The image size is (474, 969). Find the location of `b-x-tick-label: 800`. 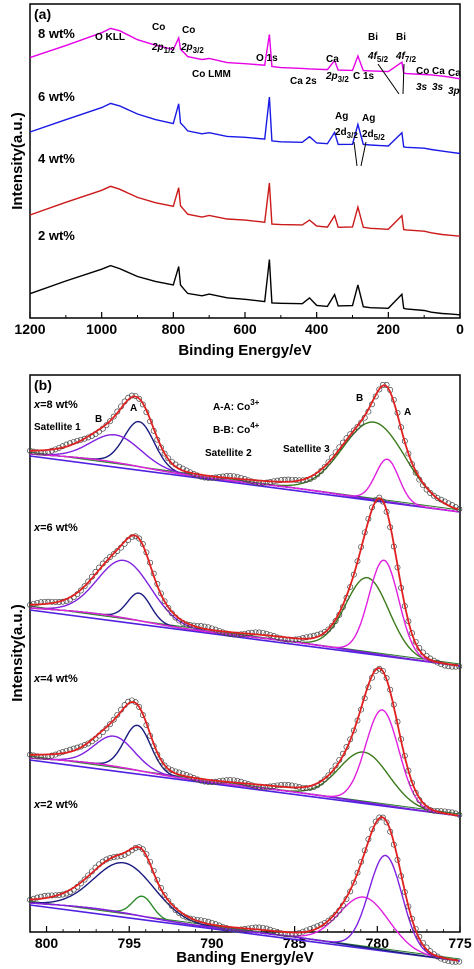

b-x-tick-label: 800 is located at coordinates (47, 943).